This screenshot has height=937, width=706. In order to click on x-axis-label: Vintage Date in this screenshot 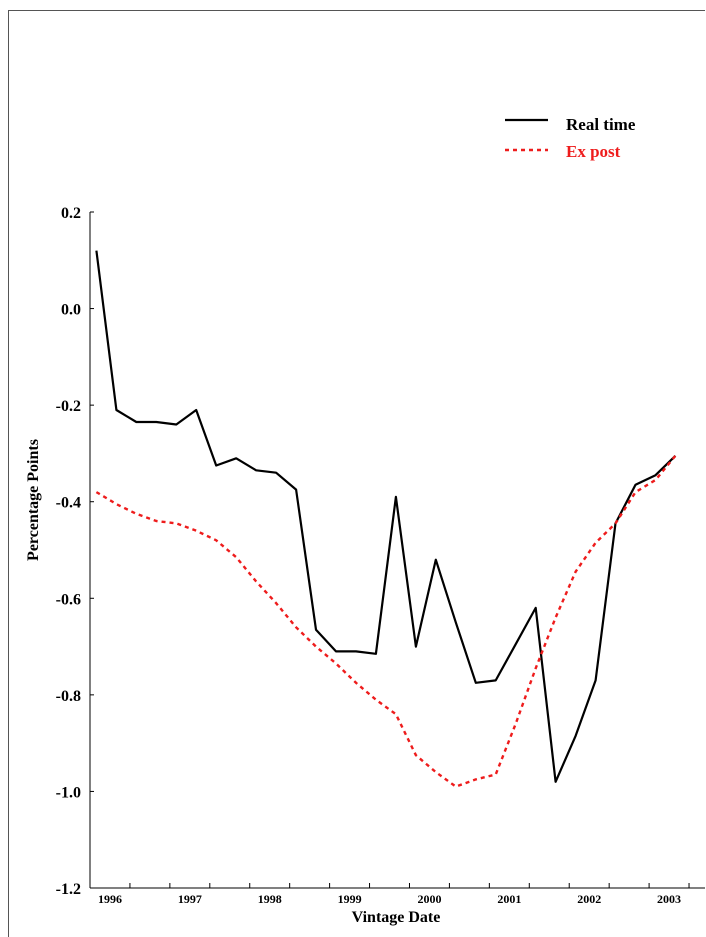, I will do `click(396, 917)`.